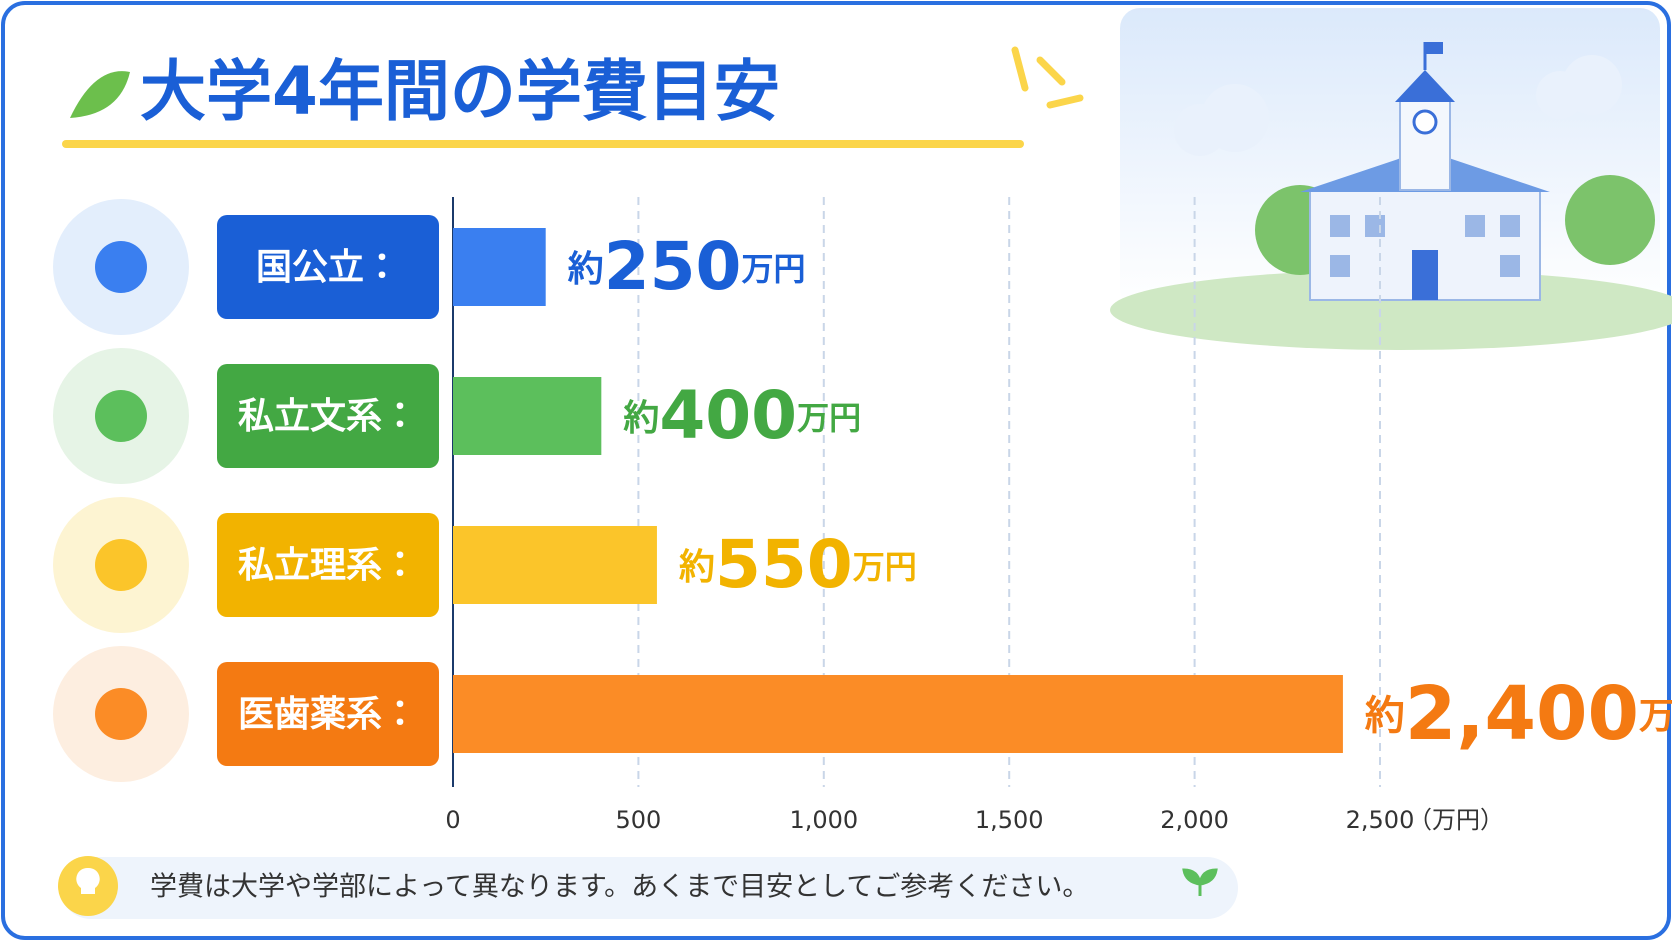  I want to click on value-label: 約250万円, so click(687, 266).